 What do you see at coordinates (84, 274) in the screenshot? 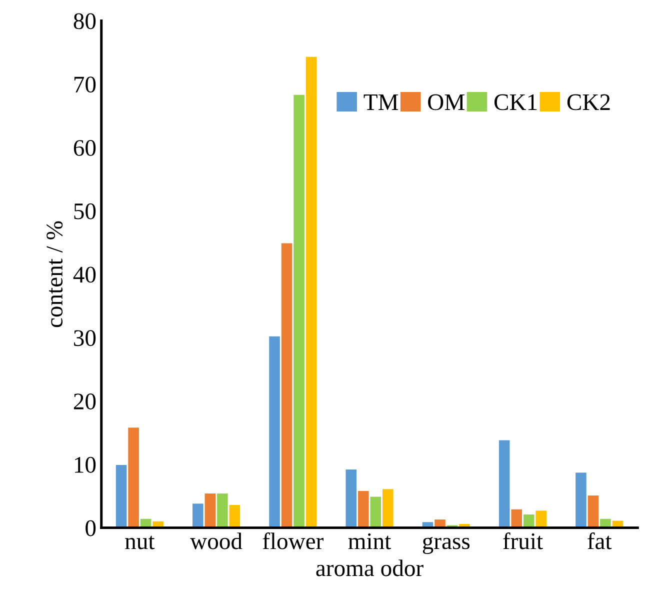
I see `y-tick-label: 40` at bounding box center [84, 274].